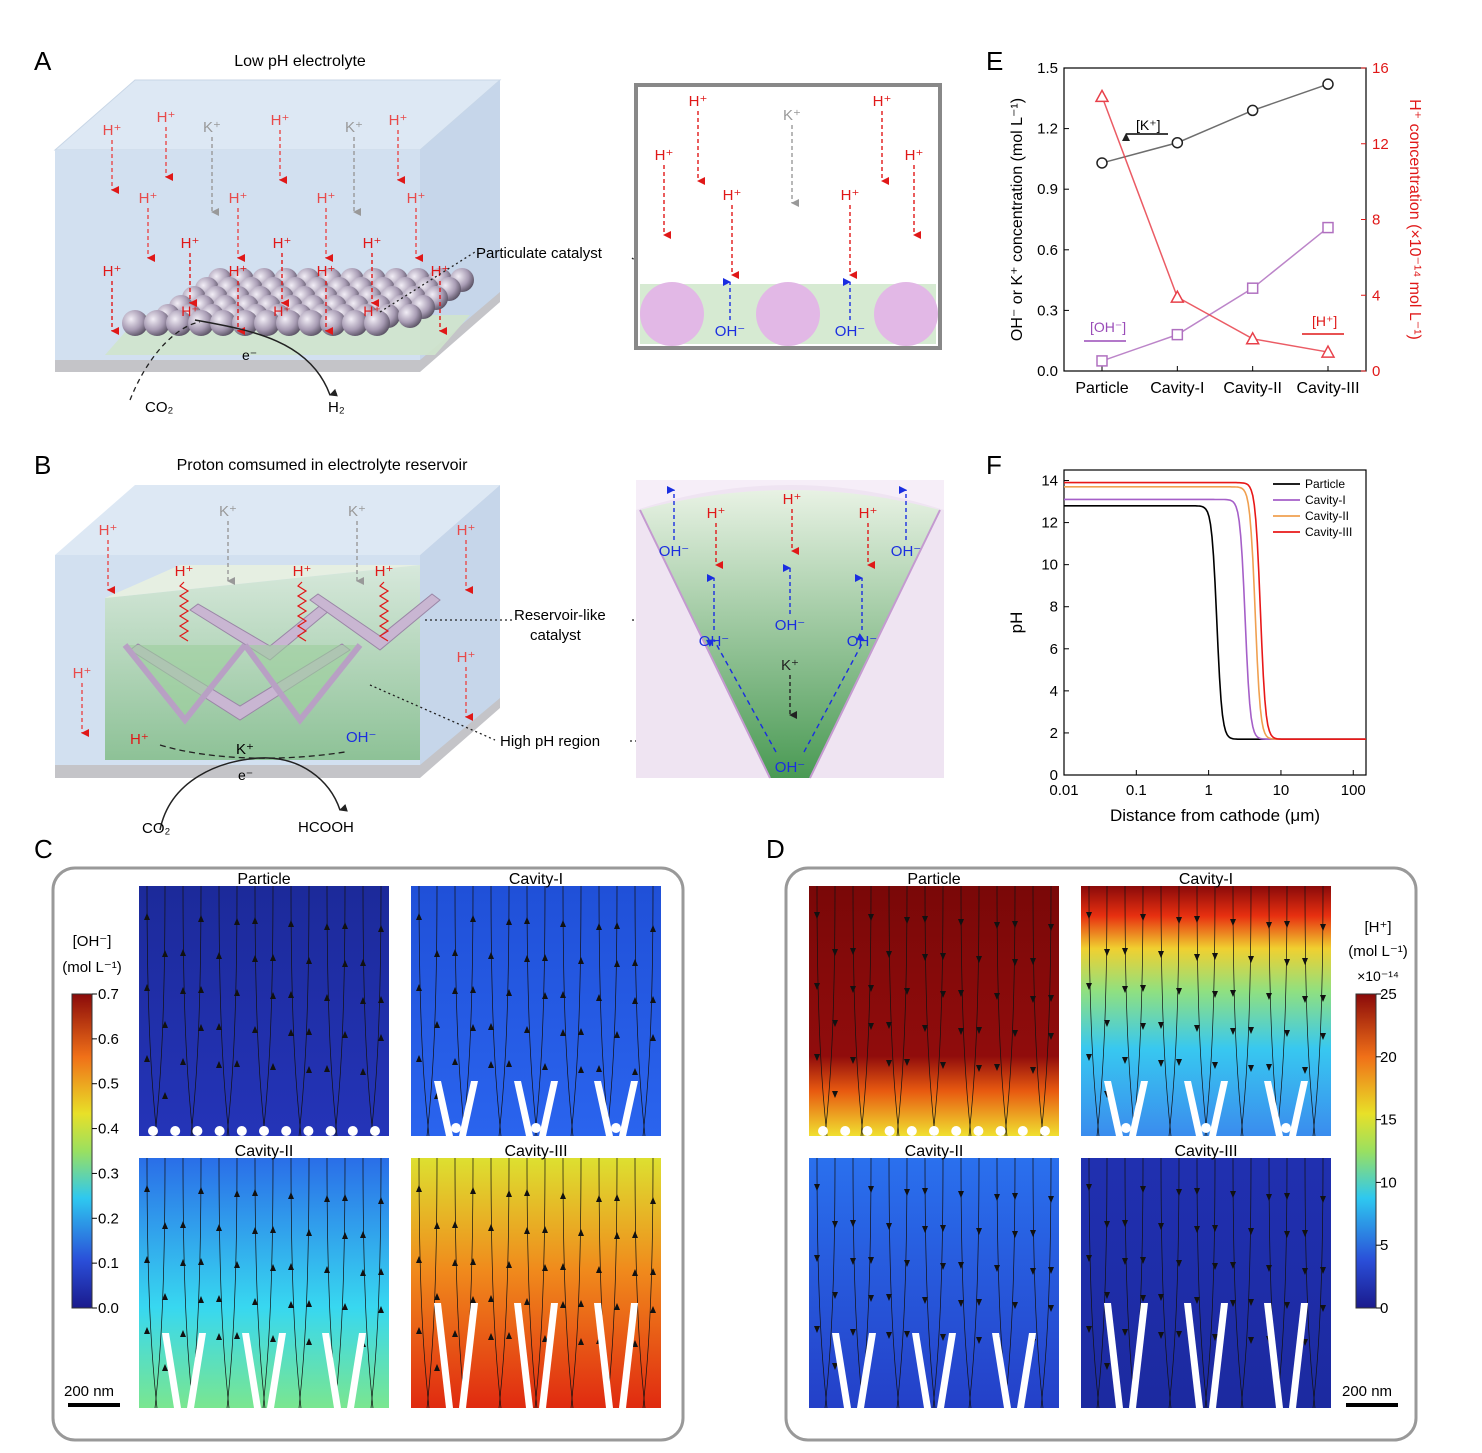  What do you see at coordinates (1177, 388) in the screenshot?
I see `x-tick-label: Cavity-I` at bounding box center [1177, 388].